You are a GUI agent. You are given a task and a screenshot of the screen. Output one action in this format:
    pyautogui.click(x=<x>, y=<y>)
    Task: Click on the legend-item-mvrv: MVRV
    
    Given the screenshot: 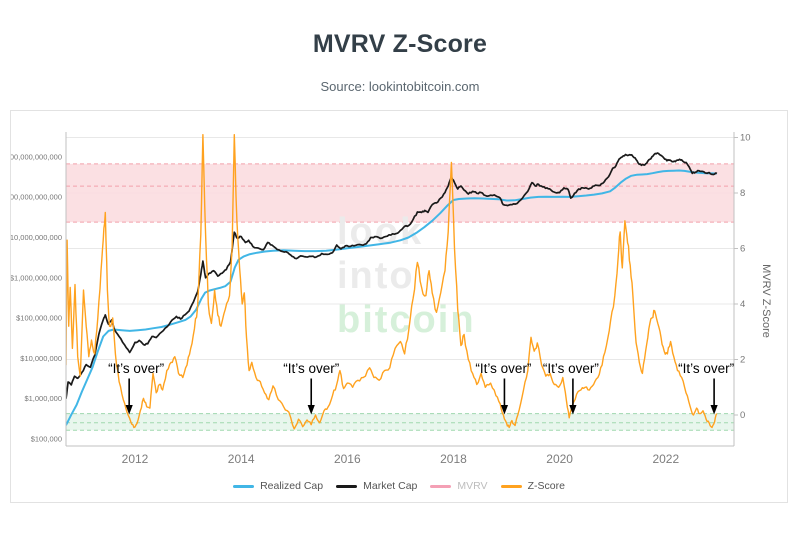 What is the action you would take?
    pyautogui.click(x=459, y=486)
    